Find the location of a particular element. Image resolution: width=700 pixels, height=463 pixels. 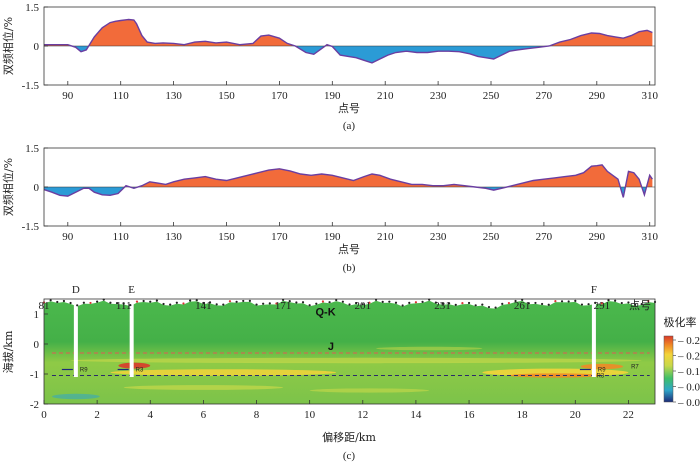

a-x-tick-label: 110 is located at coordinates (121, 96).